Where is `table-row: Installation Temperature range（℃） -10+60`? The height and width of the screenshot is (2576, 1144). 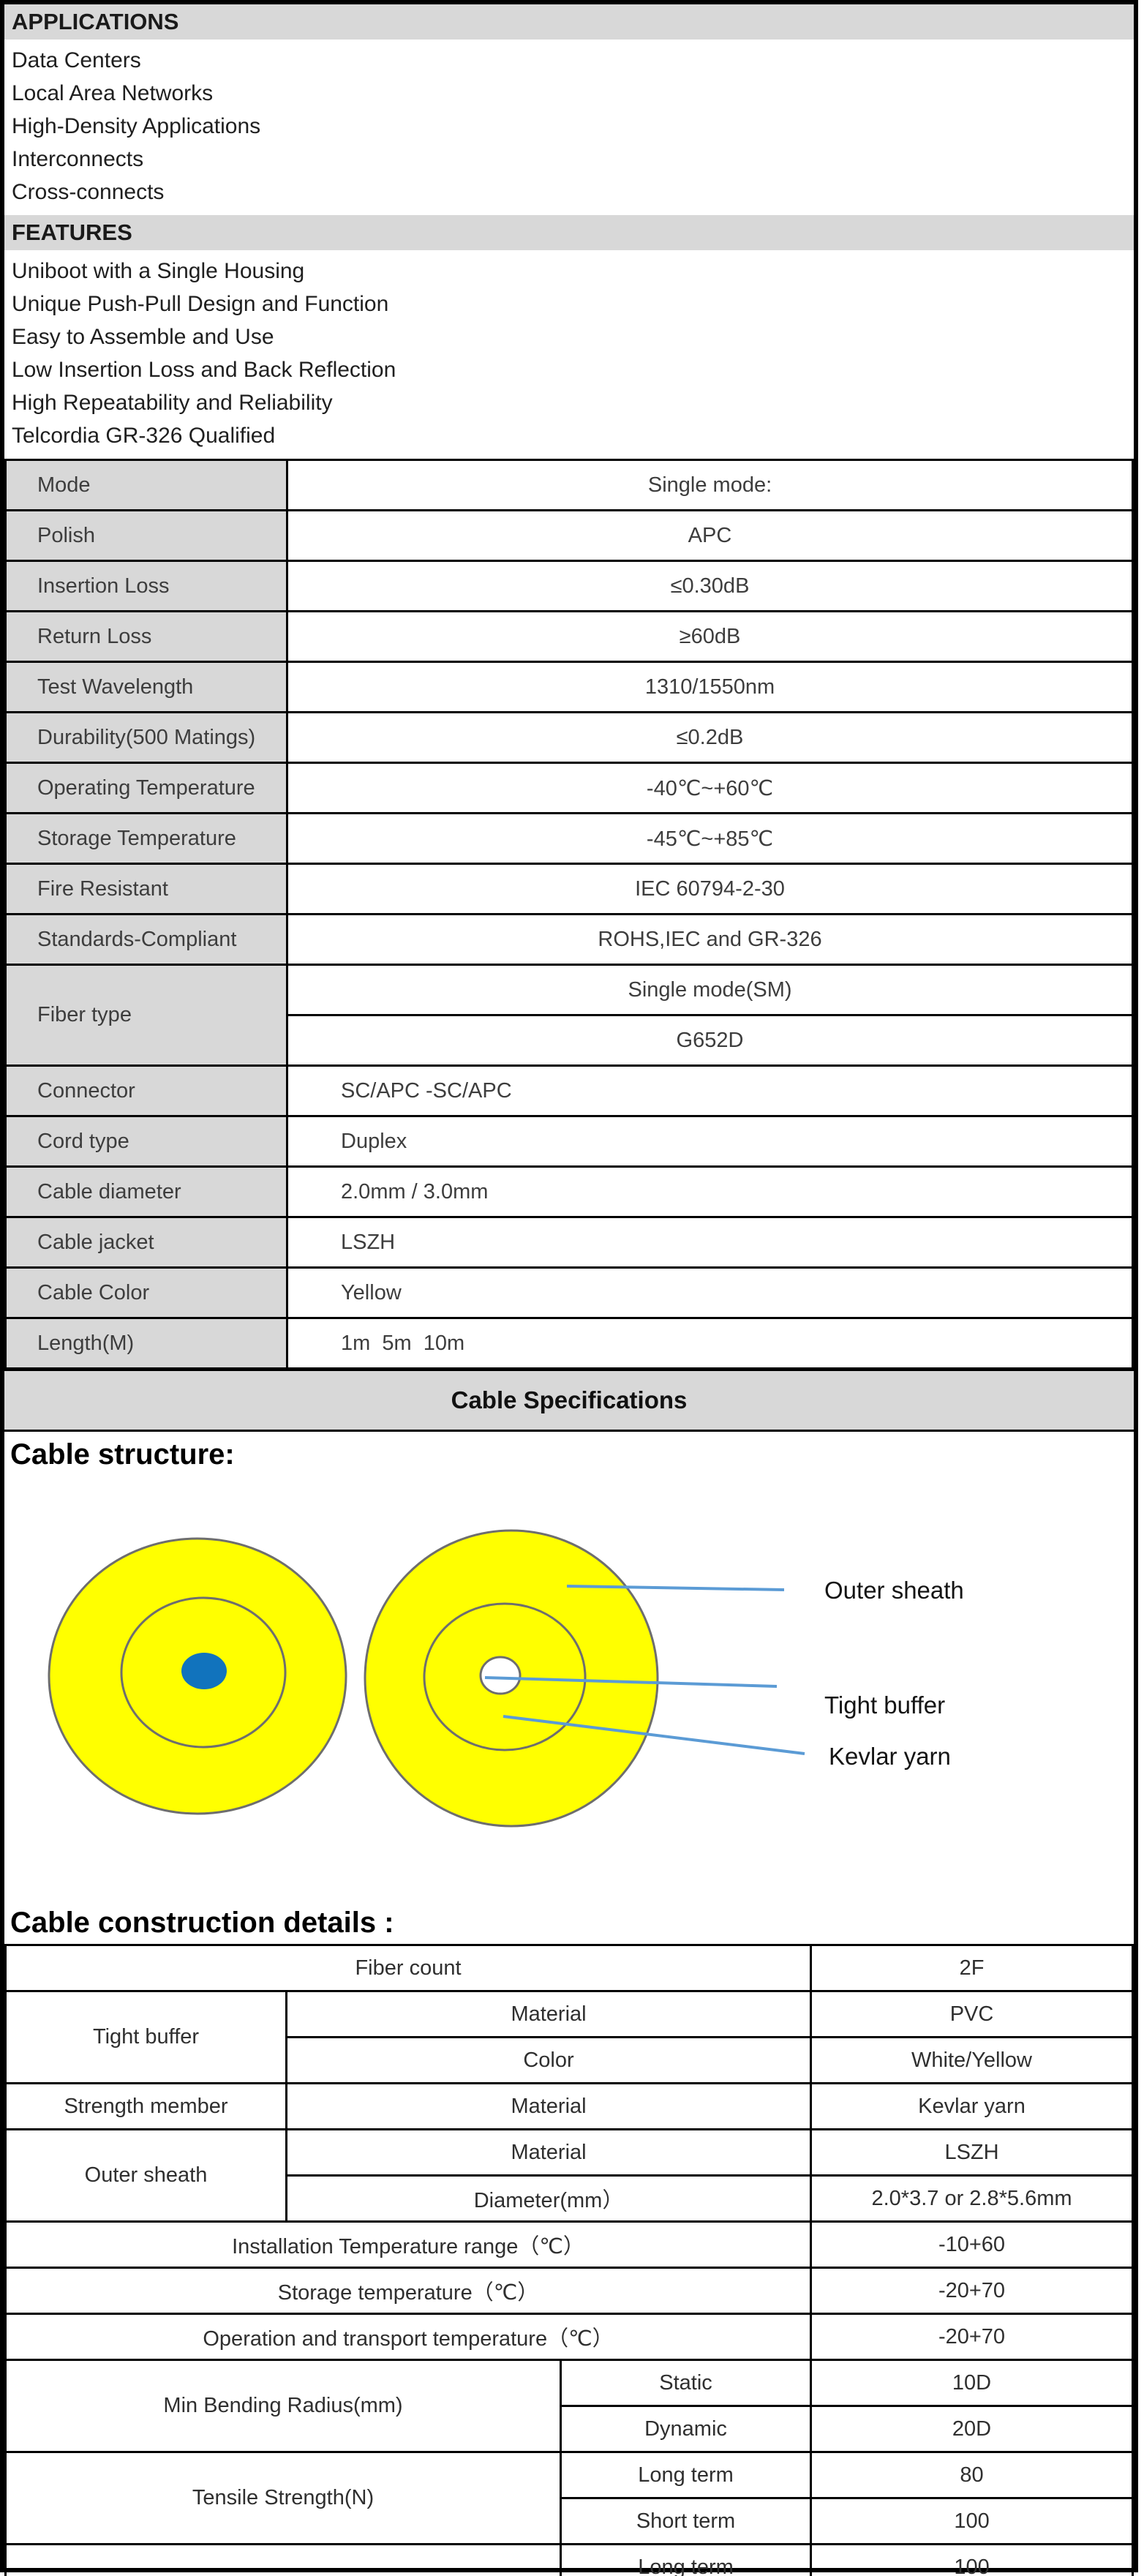 table-row: Installation Temperature range（℃） -10+60 is located at coordinates (569, 2244).